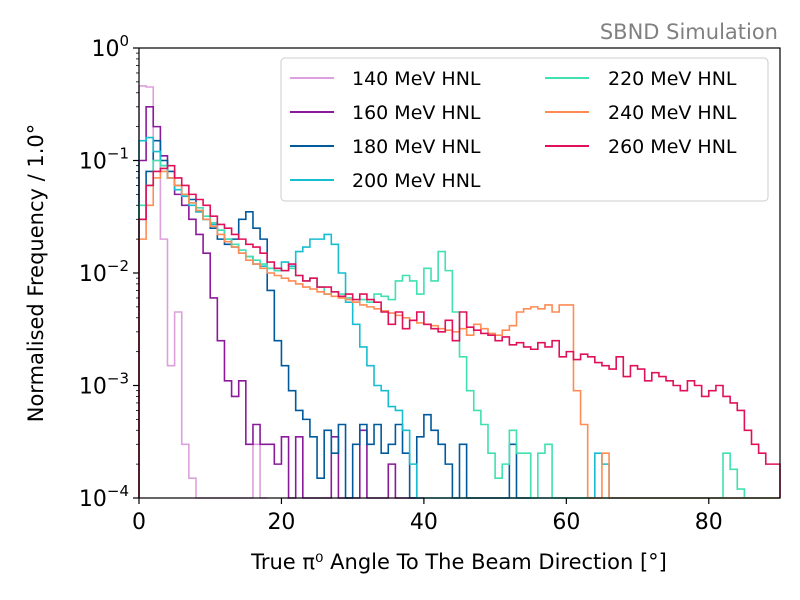 This screenshot has width=800, height=600. I want to click on y-tick-label: 10⁻², so click(104, 272).